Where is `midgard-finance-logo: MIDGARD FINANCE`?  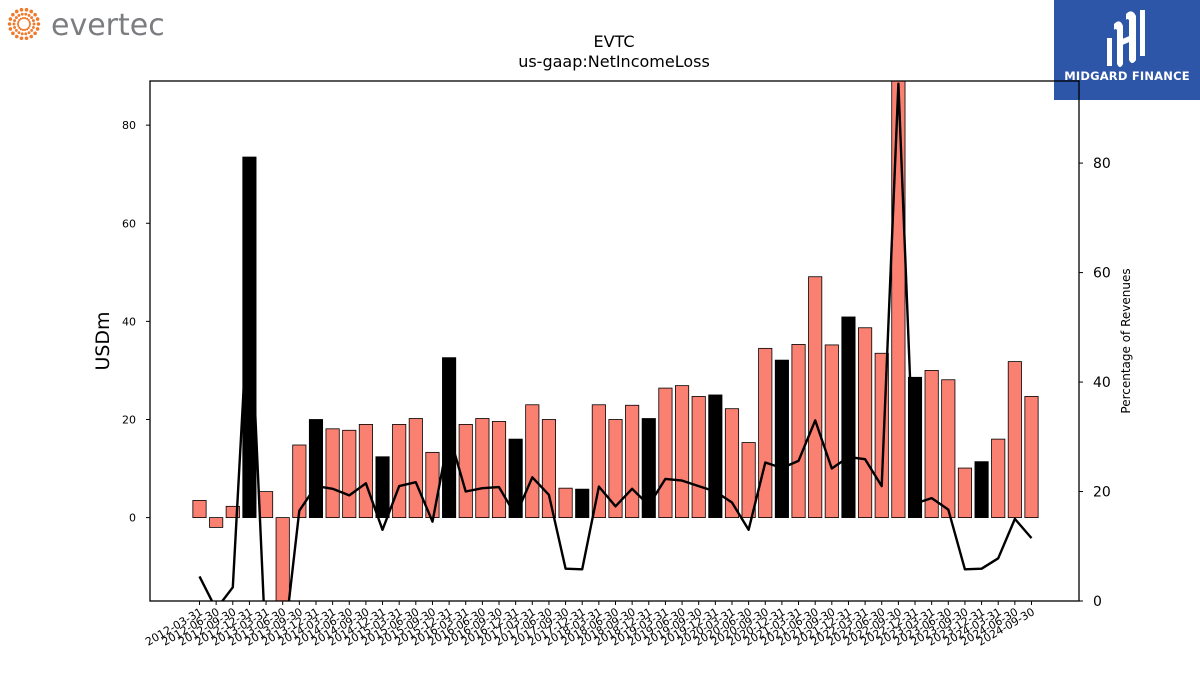
midgard-finance-logo: MIDGARD FINANCE is located at coordinates (1127, 50).